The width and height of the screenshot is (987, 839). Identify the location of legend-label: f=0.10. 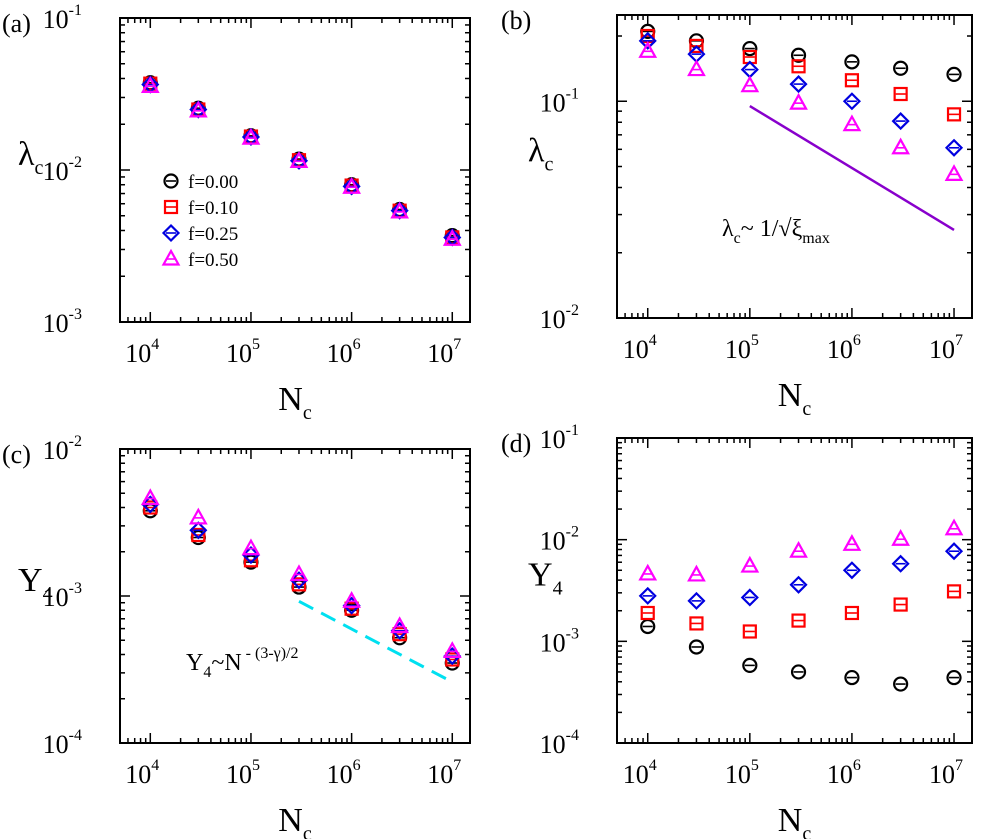
(213, 208).